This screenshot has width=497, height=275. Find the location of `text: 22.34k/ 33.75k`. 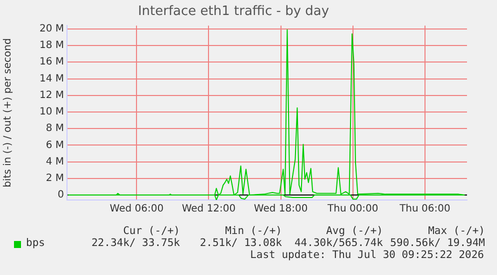

text: 22.34k/ 33.75k is located at coordinates (135, 243).